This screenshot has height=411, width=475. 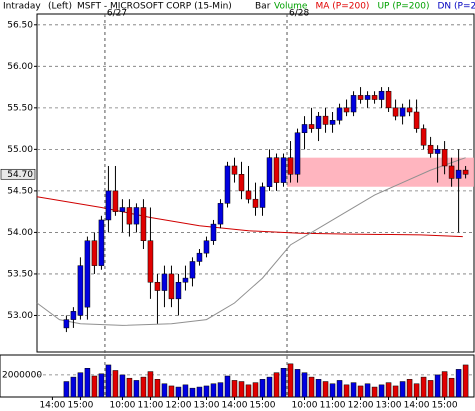 I want to click on y-tick-label: 54.50, so click(x=20, y=191).